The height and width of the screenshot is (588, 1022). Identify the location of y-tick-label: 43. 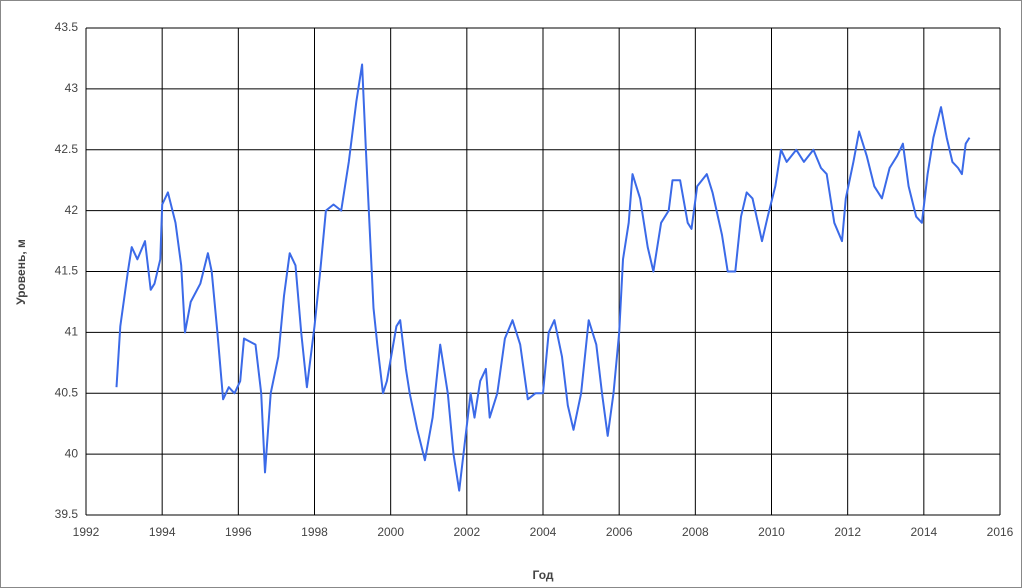
(72, 88).